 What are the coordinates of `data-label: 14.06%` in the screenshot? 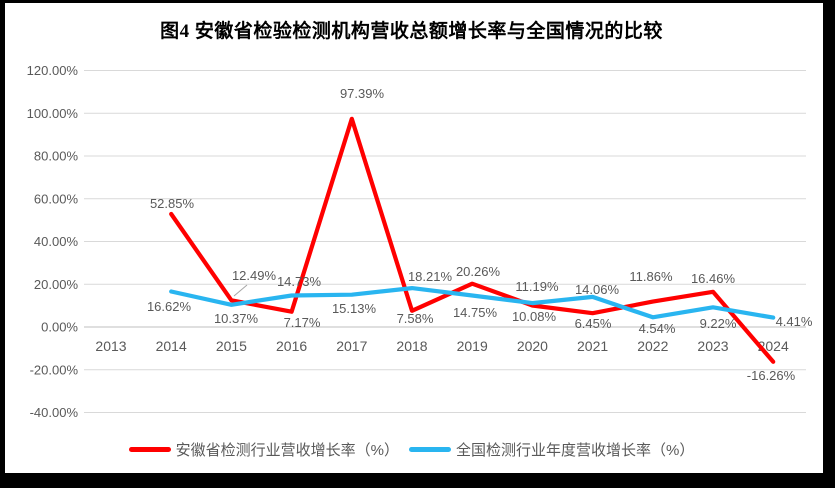 It's located at (597, 289).